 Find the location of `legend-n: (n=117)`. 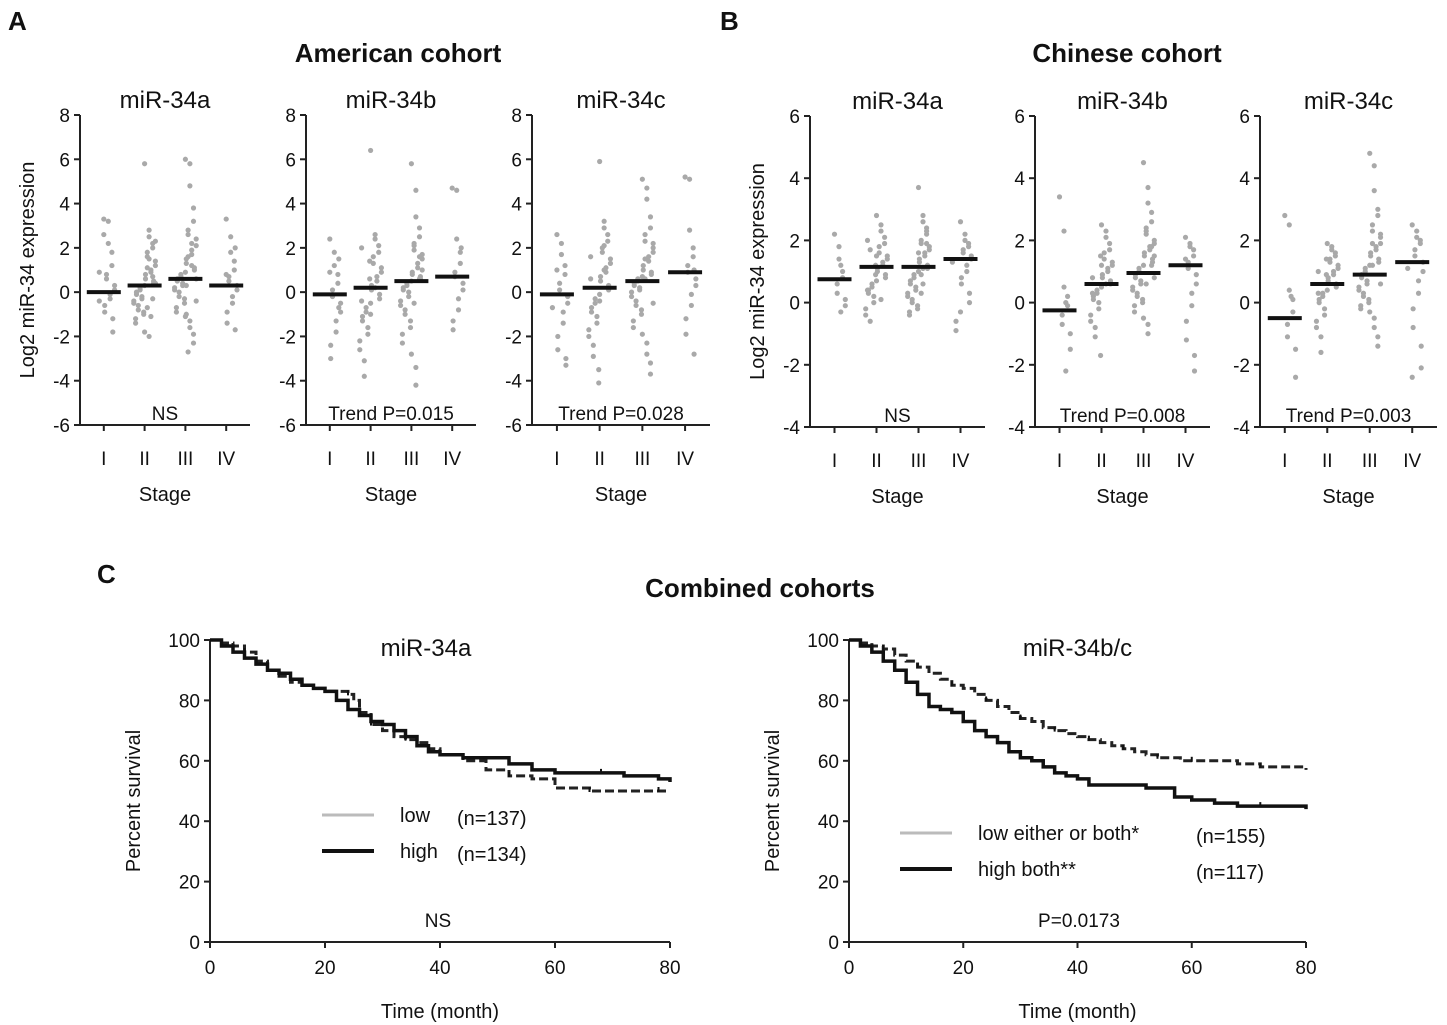

legend-n: (n=117) is located at coordinates (1230, 873).